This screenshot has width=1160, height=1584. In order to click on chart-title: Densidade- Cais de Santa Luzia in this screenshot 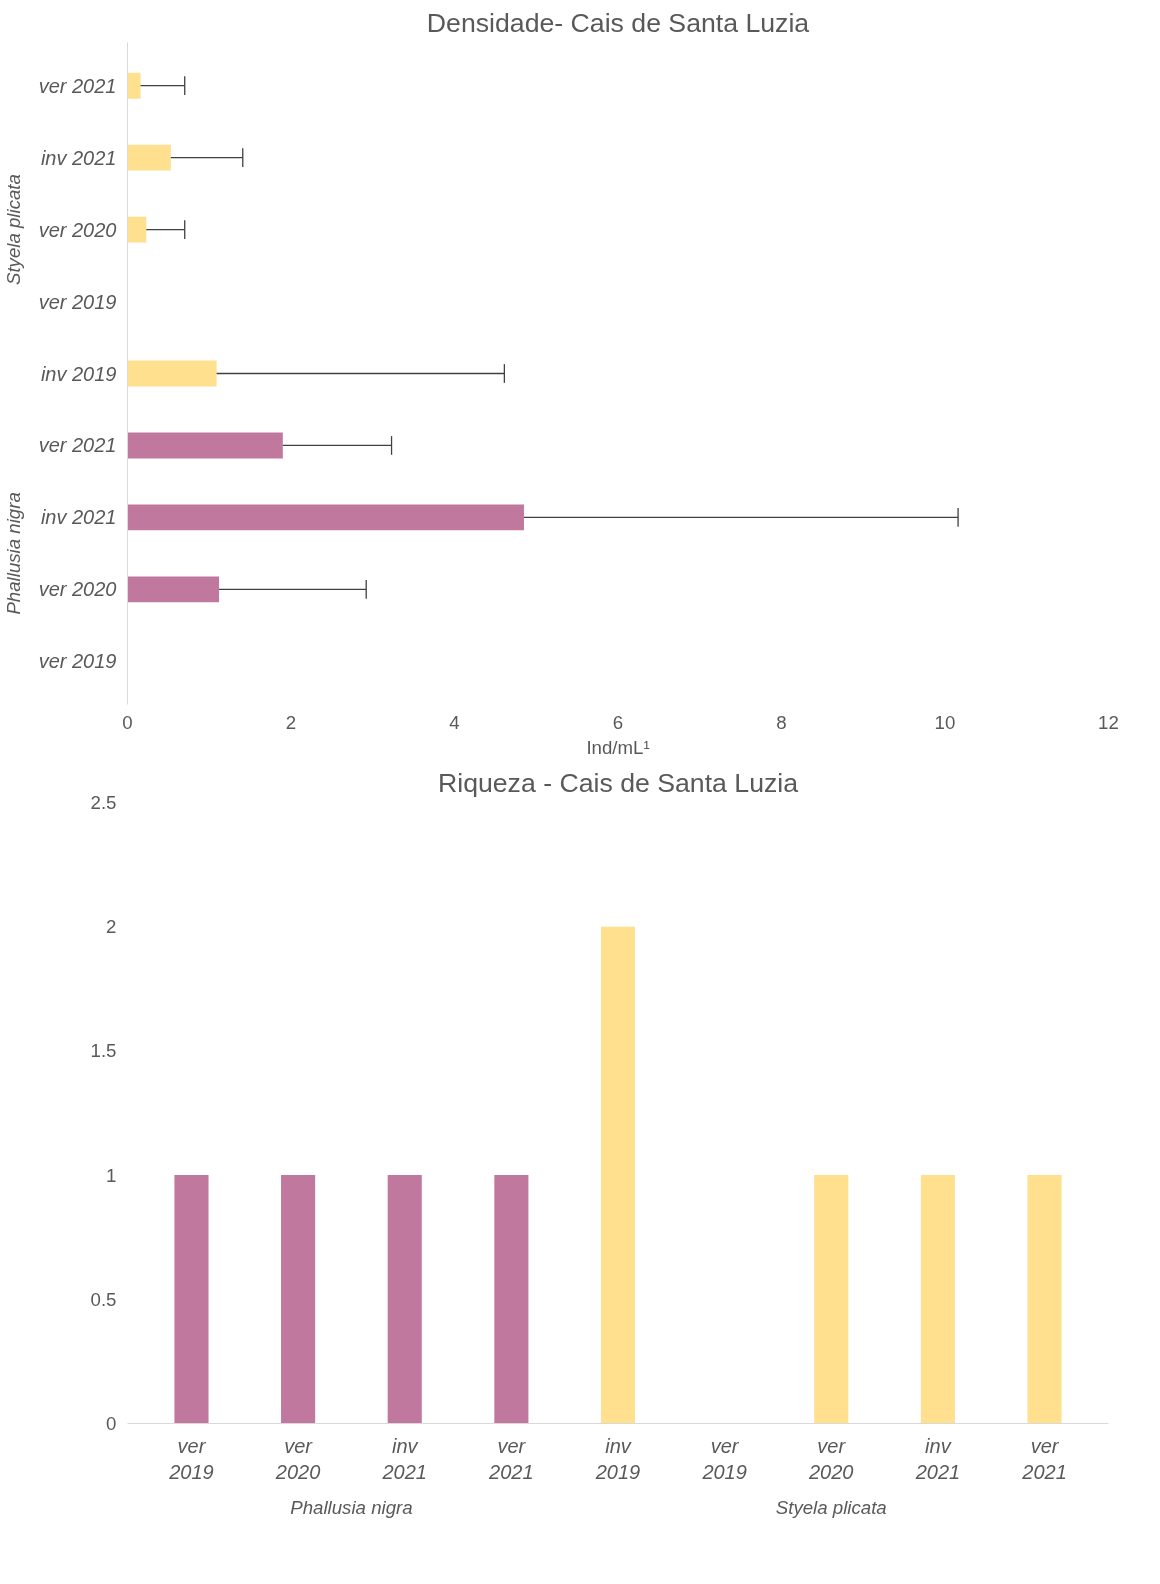, I will do `click(618, 22)`.